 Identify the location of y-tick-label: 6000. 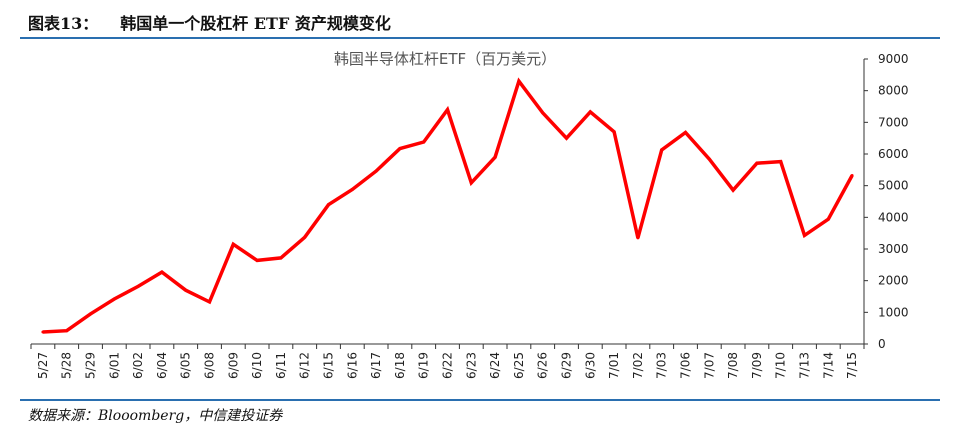
(893, 154).